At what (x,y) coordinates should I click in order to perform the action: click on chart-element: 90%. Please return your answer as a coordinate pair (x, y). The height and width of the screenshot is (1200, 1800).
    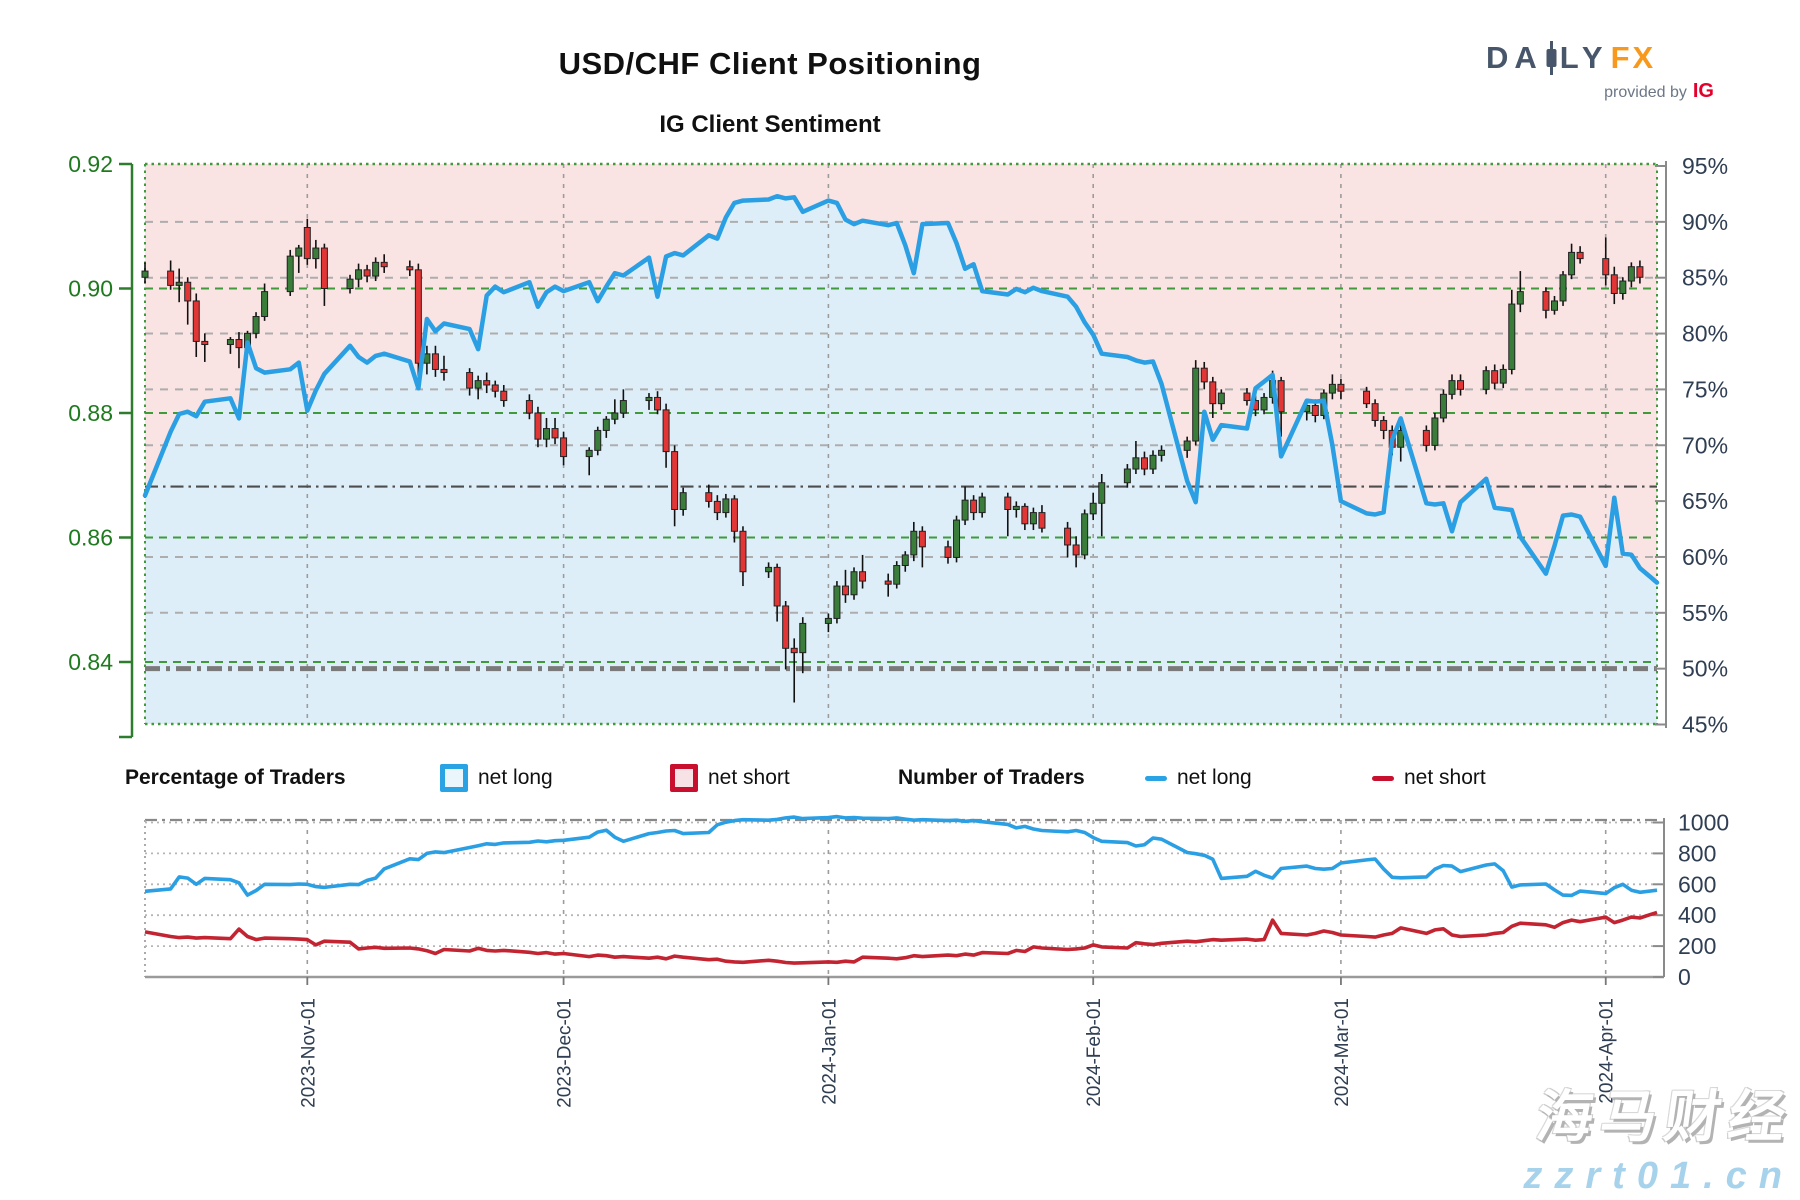
    Looking at the image, I should click on (1705, 222).